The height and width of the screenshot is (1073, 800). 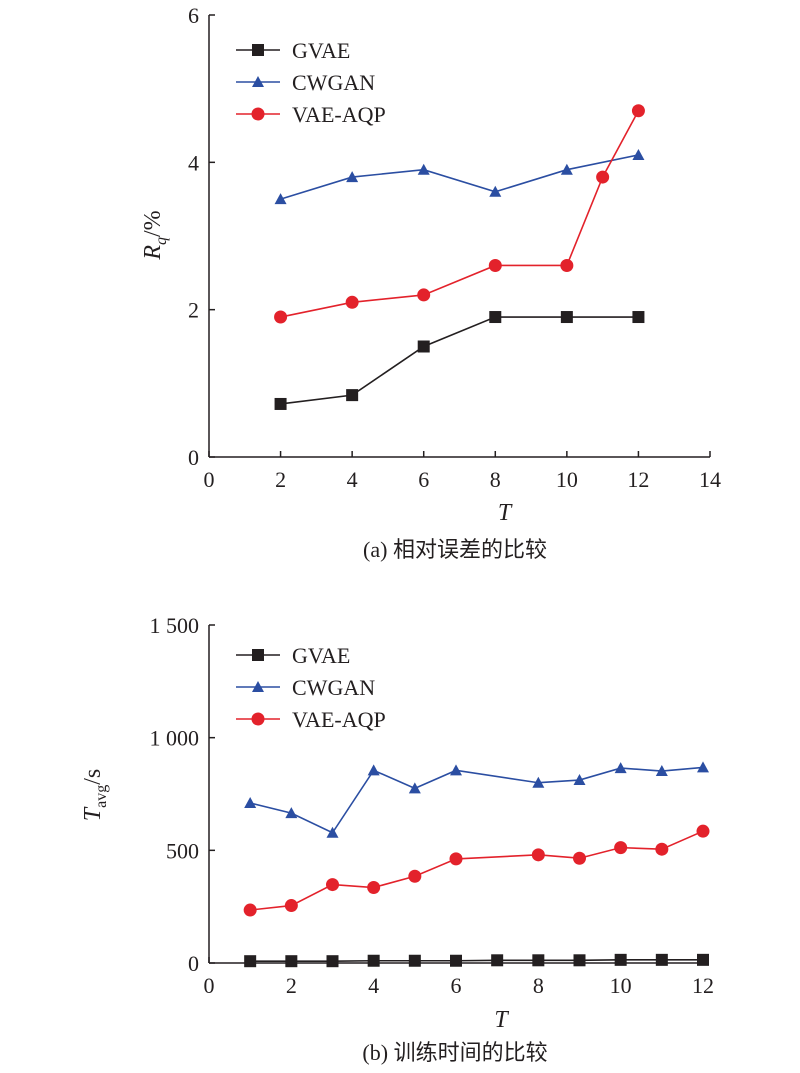 What do you see at coordinates (454, 1052) in the screenshot?
I see `chart-caption: (b) 训练时间的比较` at bounding box center [454, 1052].